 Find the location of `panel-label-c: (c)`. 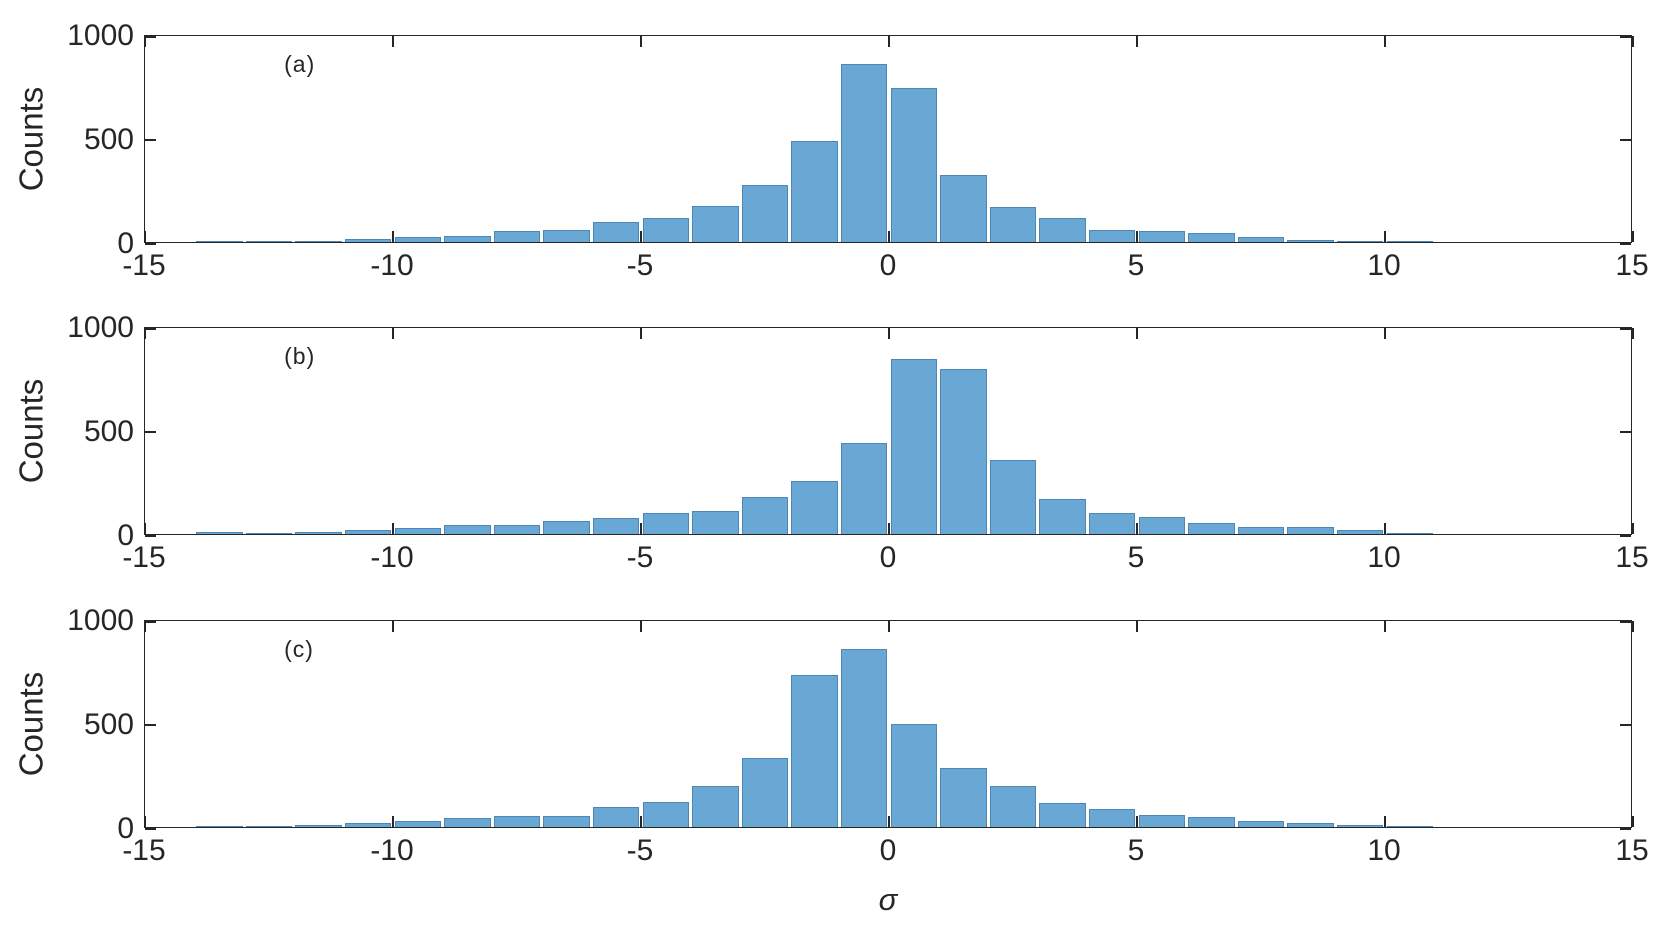

panel-label-c: (c) is located at coordinates (299, 649).